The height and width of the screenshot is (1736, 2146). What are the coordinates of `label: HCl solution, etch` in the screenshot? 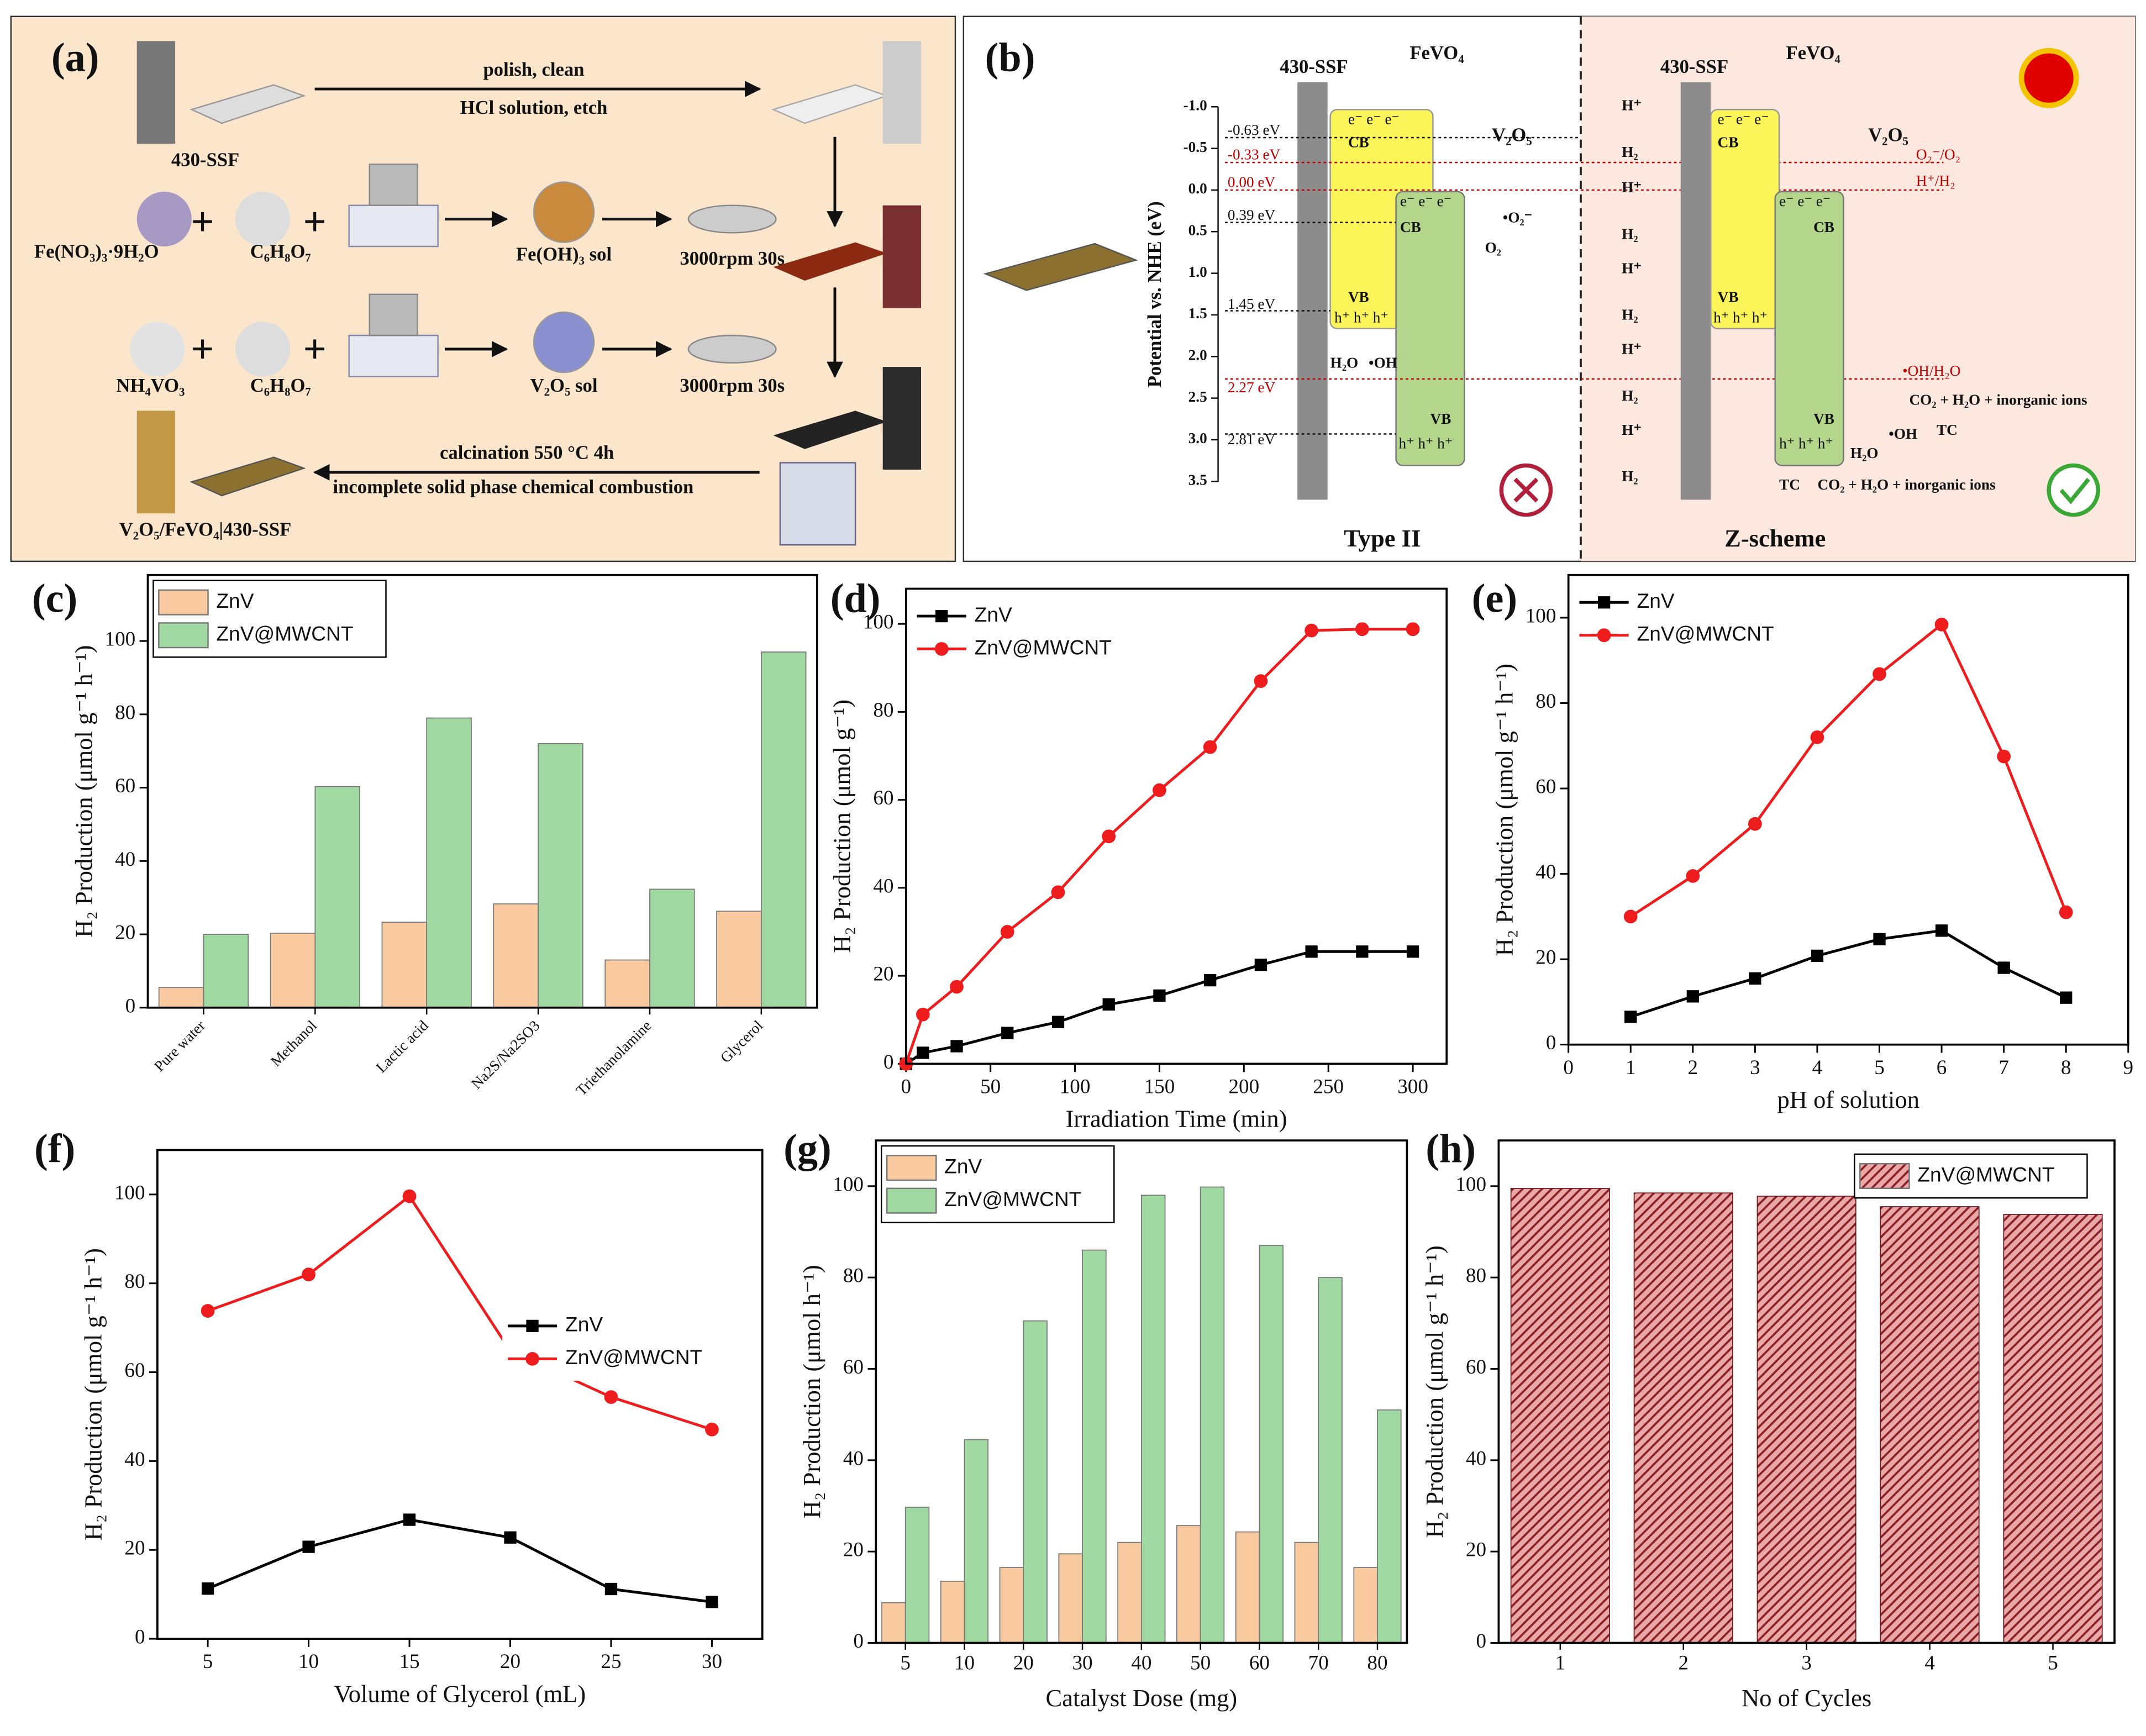 It's located at (534, 107).